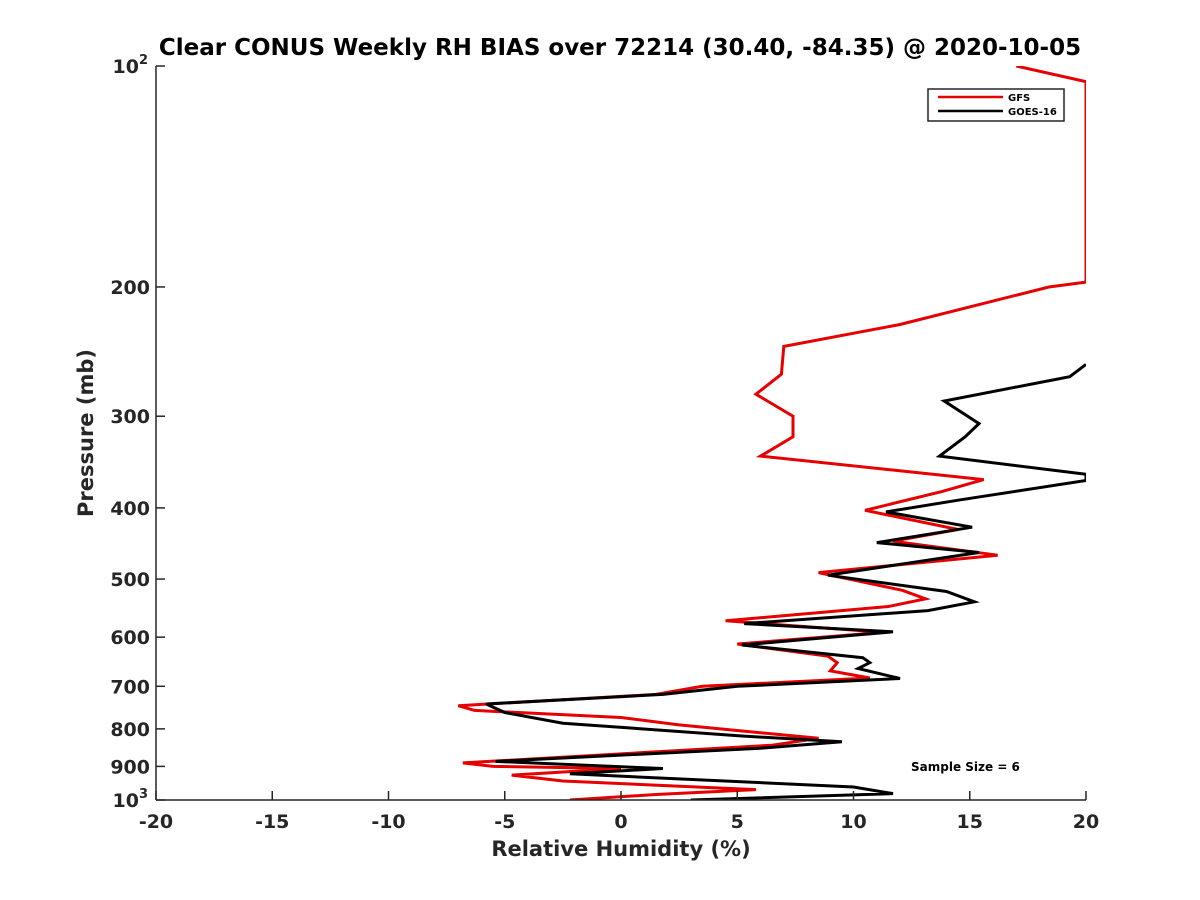 The height and width of the screenshot is (900, 1200). Describe the element at coordinates (853, 822) in the screenshot. I see `x-tick-label-10: 10` at that location.